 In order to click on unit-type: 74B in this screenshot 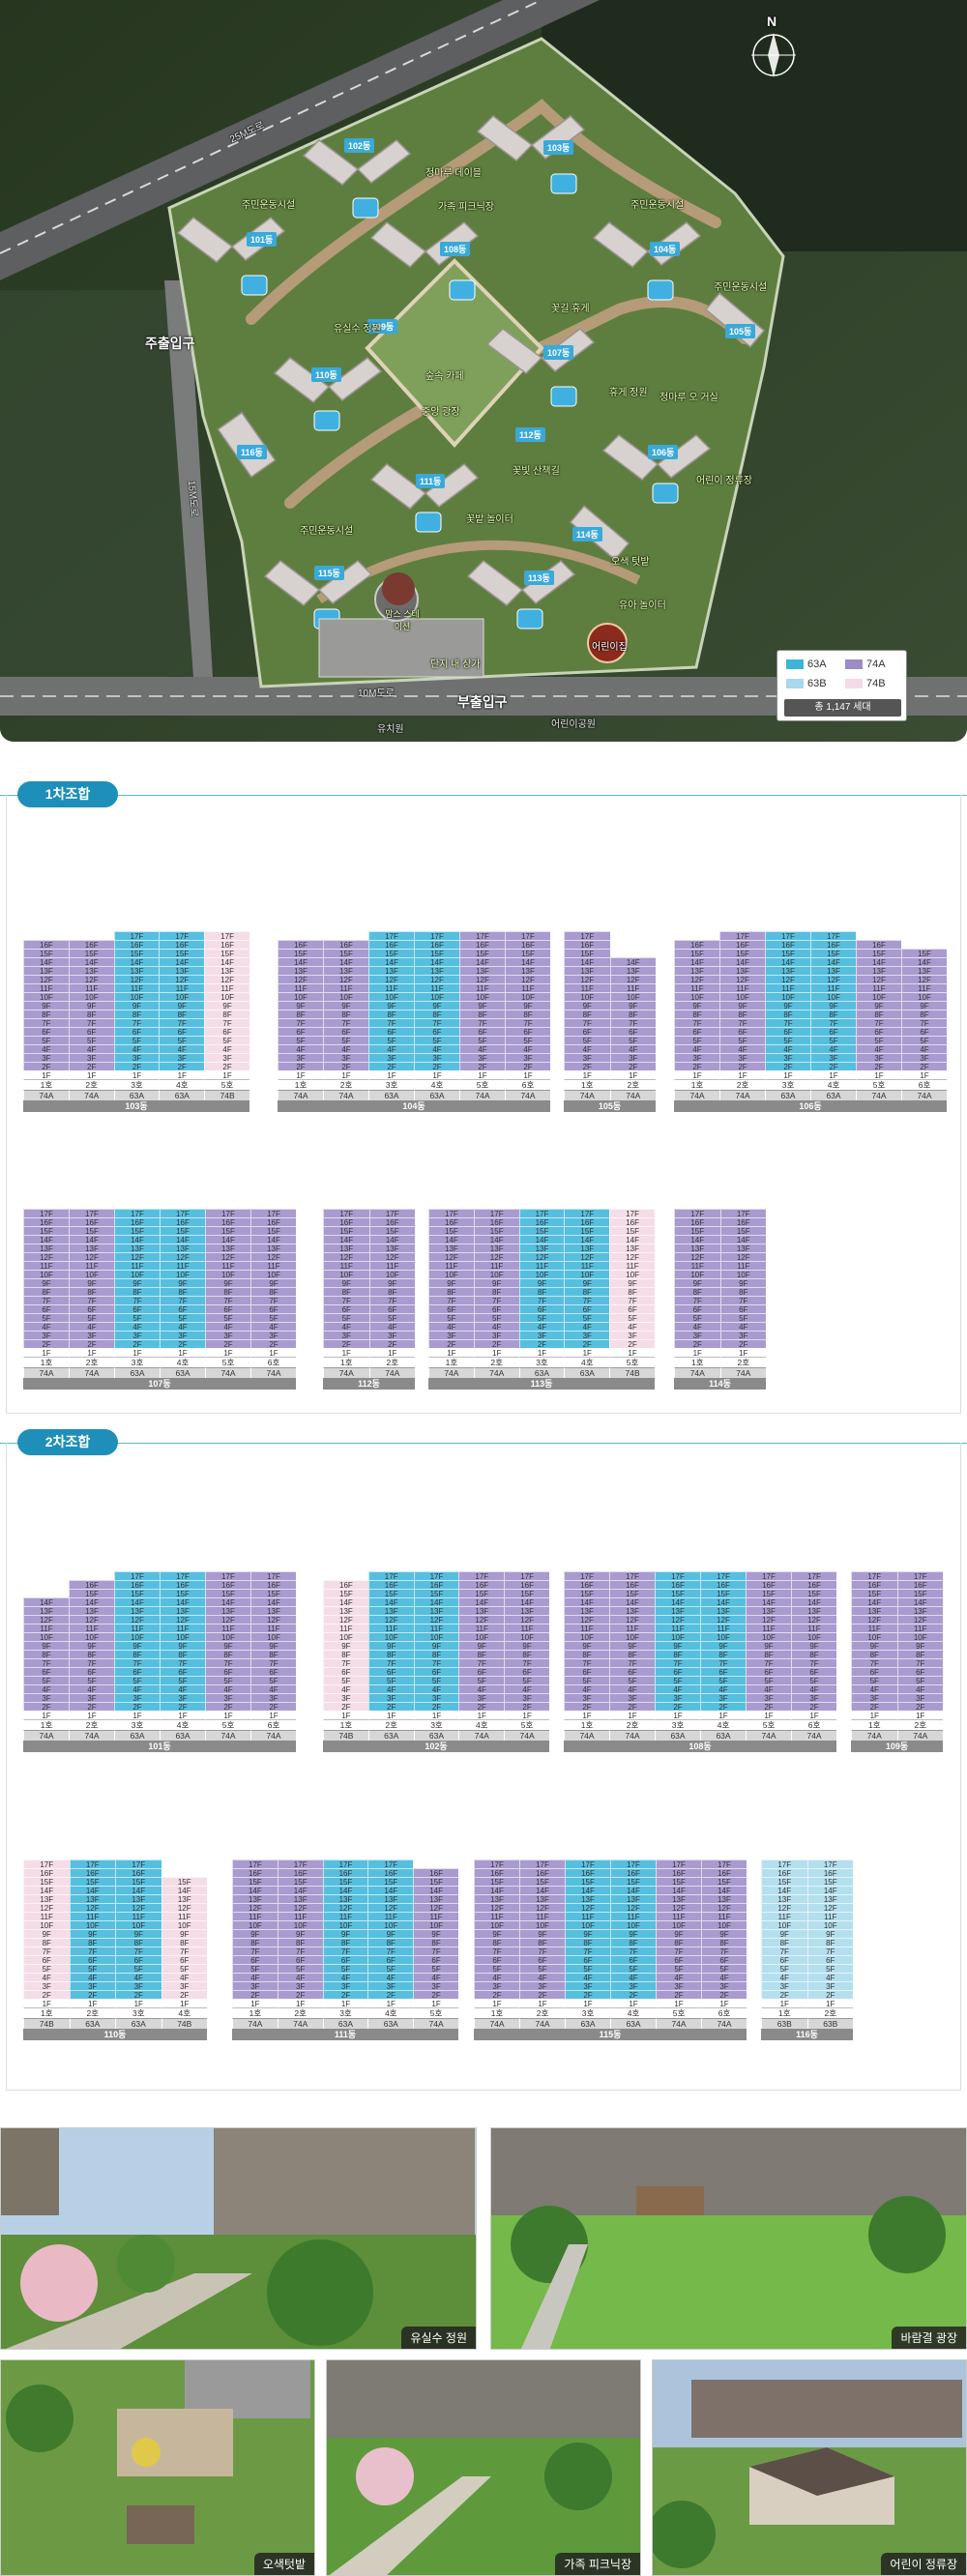, I will do `click(345, 1735)`.